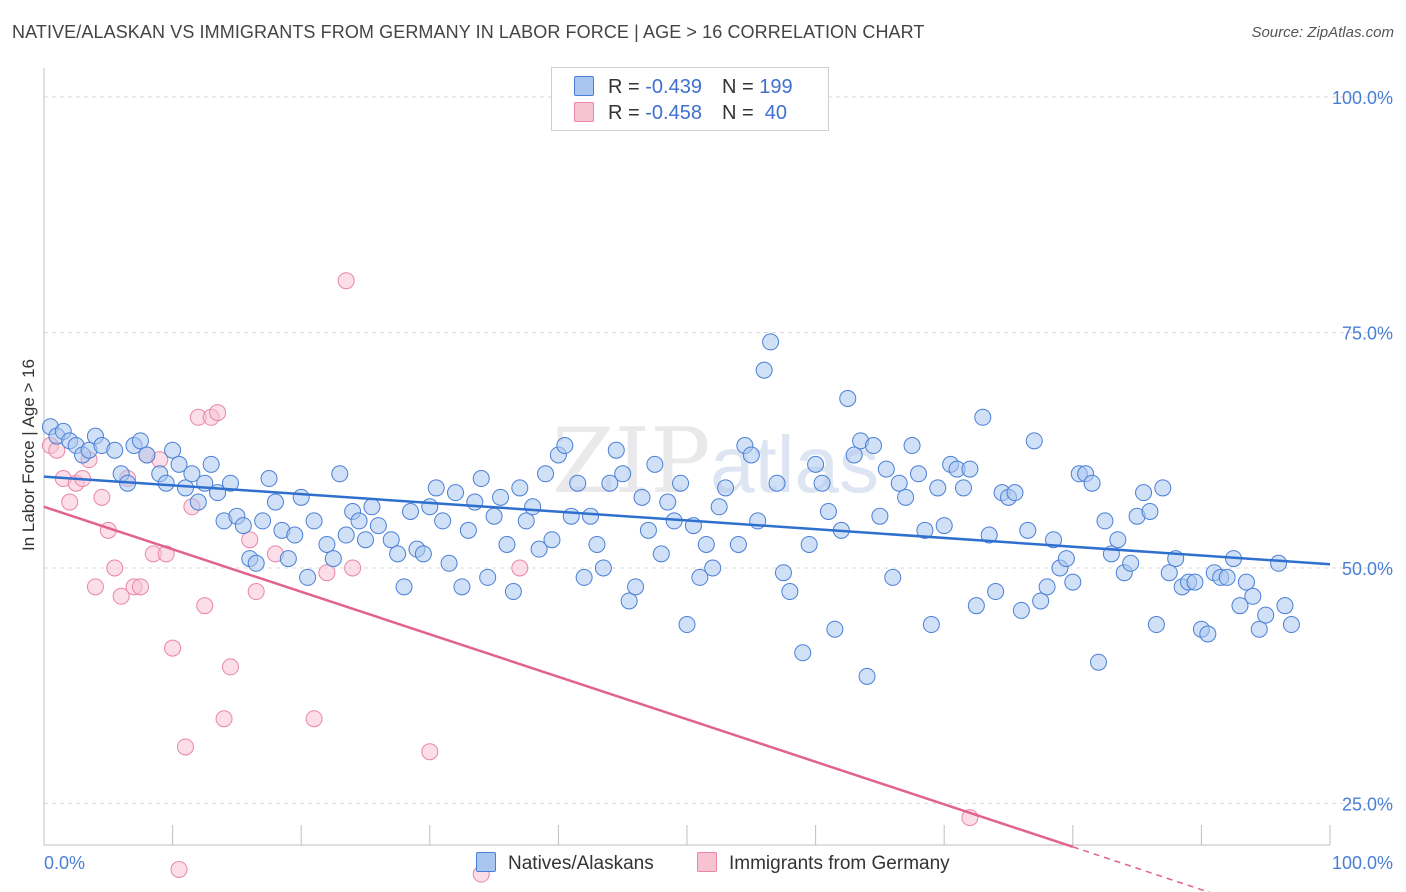 Image resolution: width=1406 pixels, height=892 pixels. I want to click on x-ticks, so click(687, 835).